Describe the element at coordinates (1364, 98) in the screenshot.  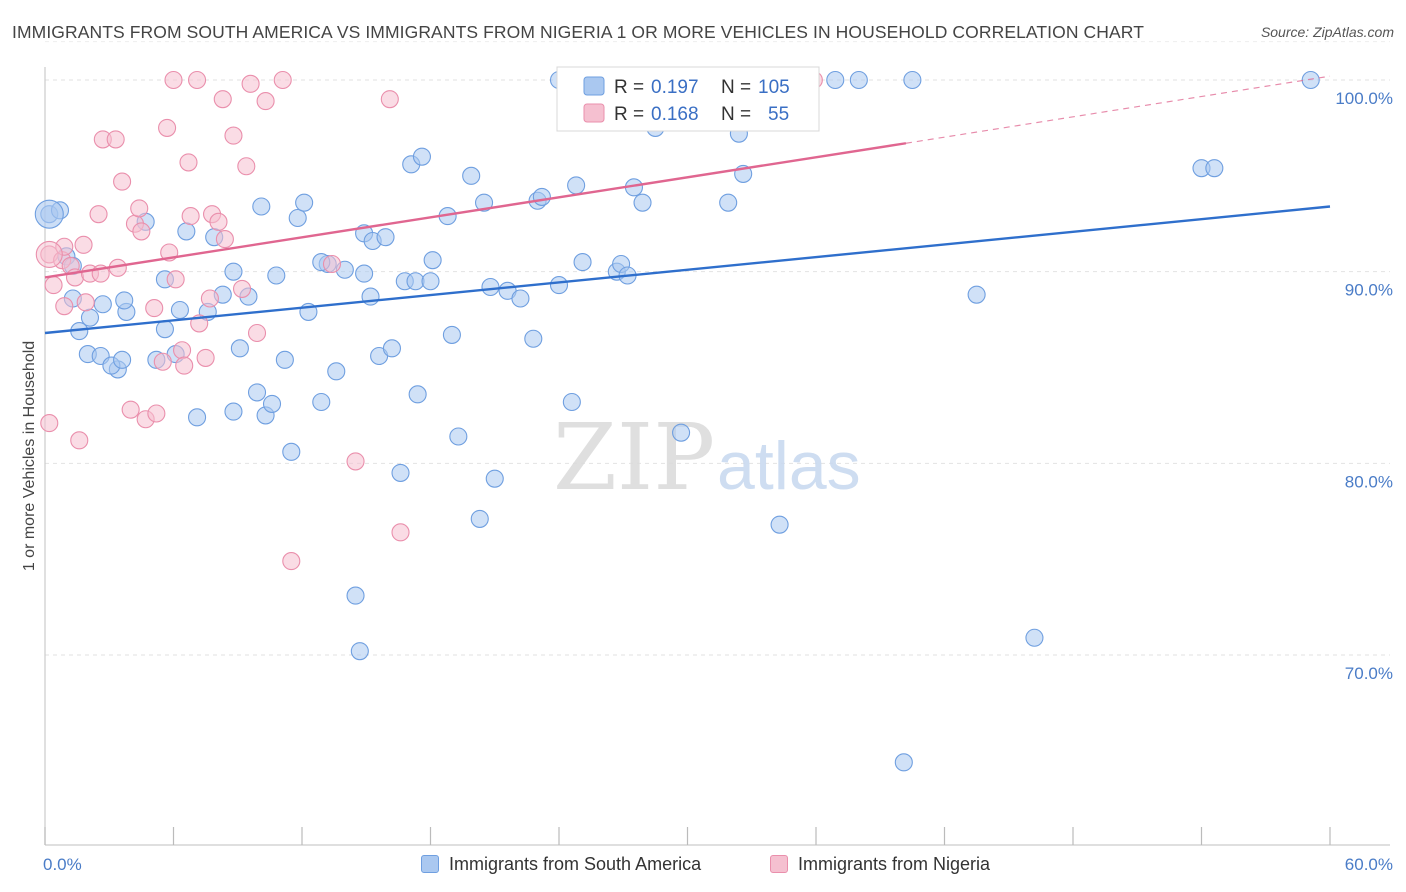
I see `y-tick-label: 100.0%` at that location.